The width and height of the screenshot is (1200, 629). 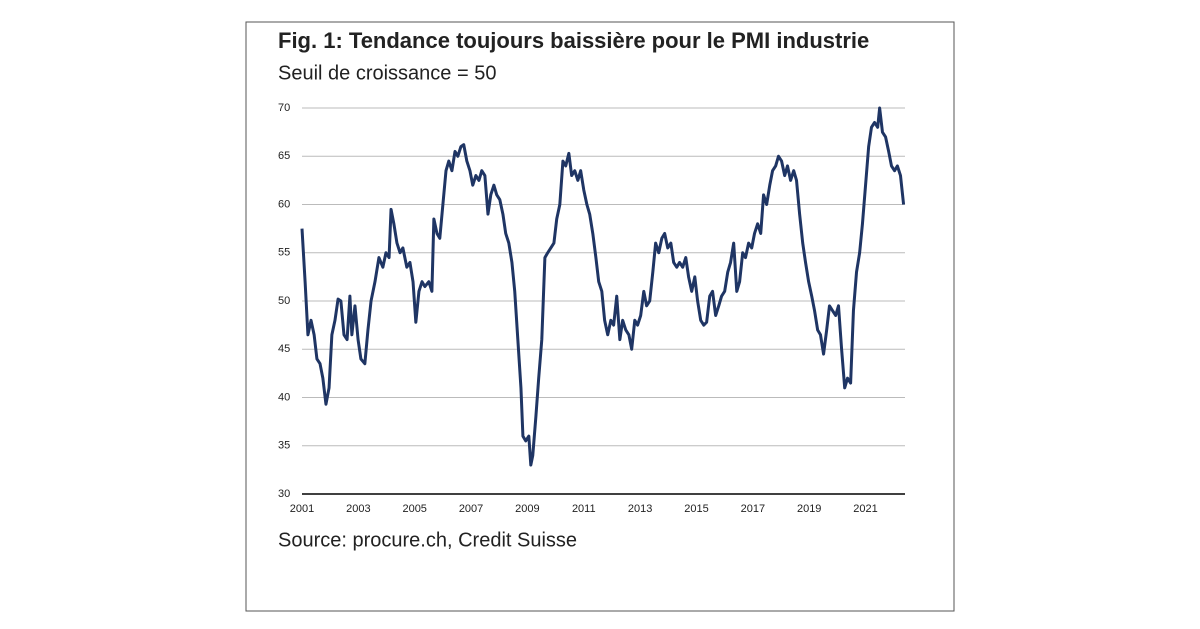 What do you see at coordinates (640, 509) in the screenshot?
I see `x-tick-label: 2013` at bounding box center [640, 509].